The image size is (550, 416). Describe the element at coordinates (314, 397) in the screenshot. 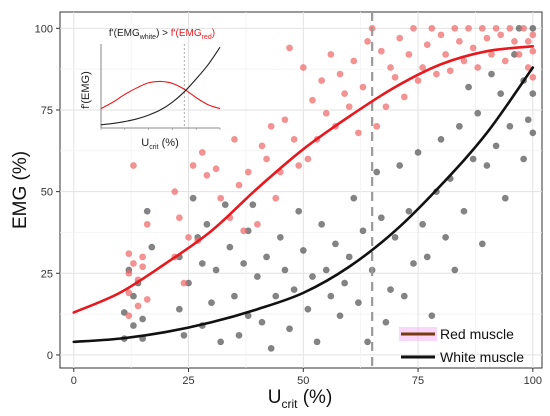

I see `x-axis-title-unit: (%)` at that location.